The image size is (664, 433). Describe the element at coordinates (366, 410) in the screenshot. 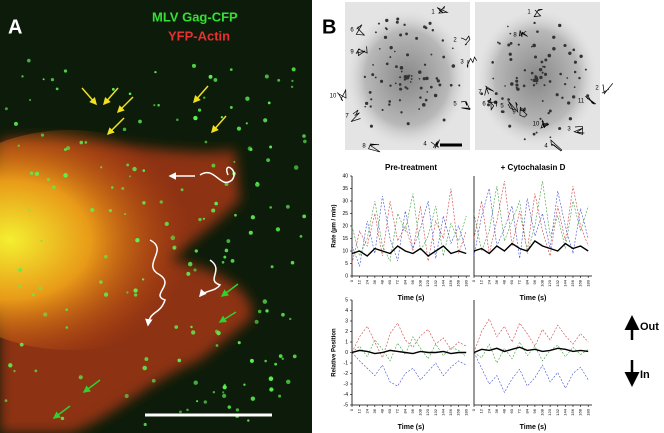

I see `x-tick-label: 24` at that location.